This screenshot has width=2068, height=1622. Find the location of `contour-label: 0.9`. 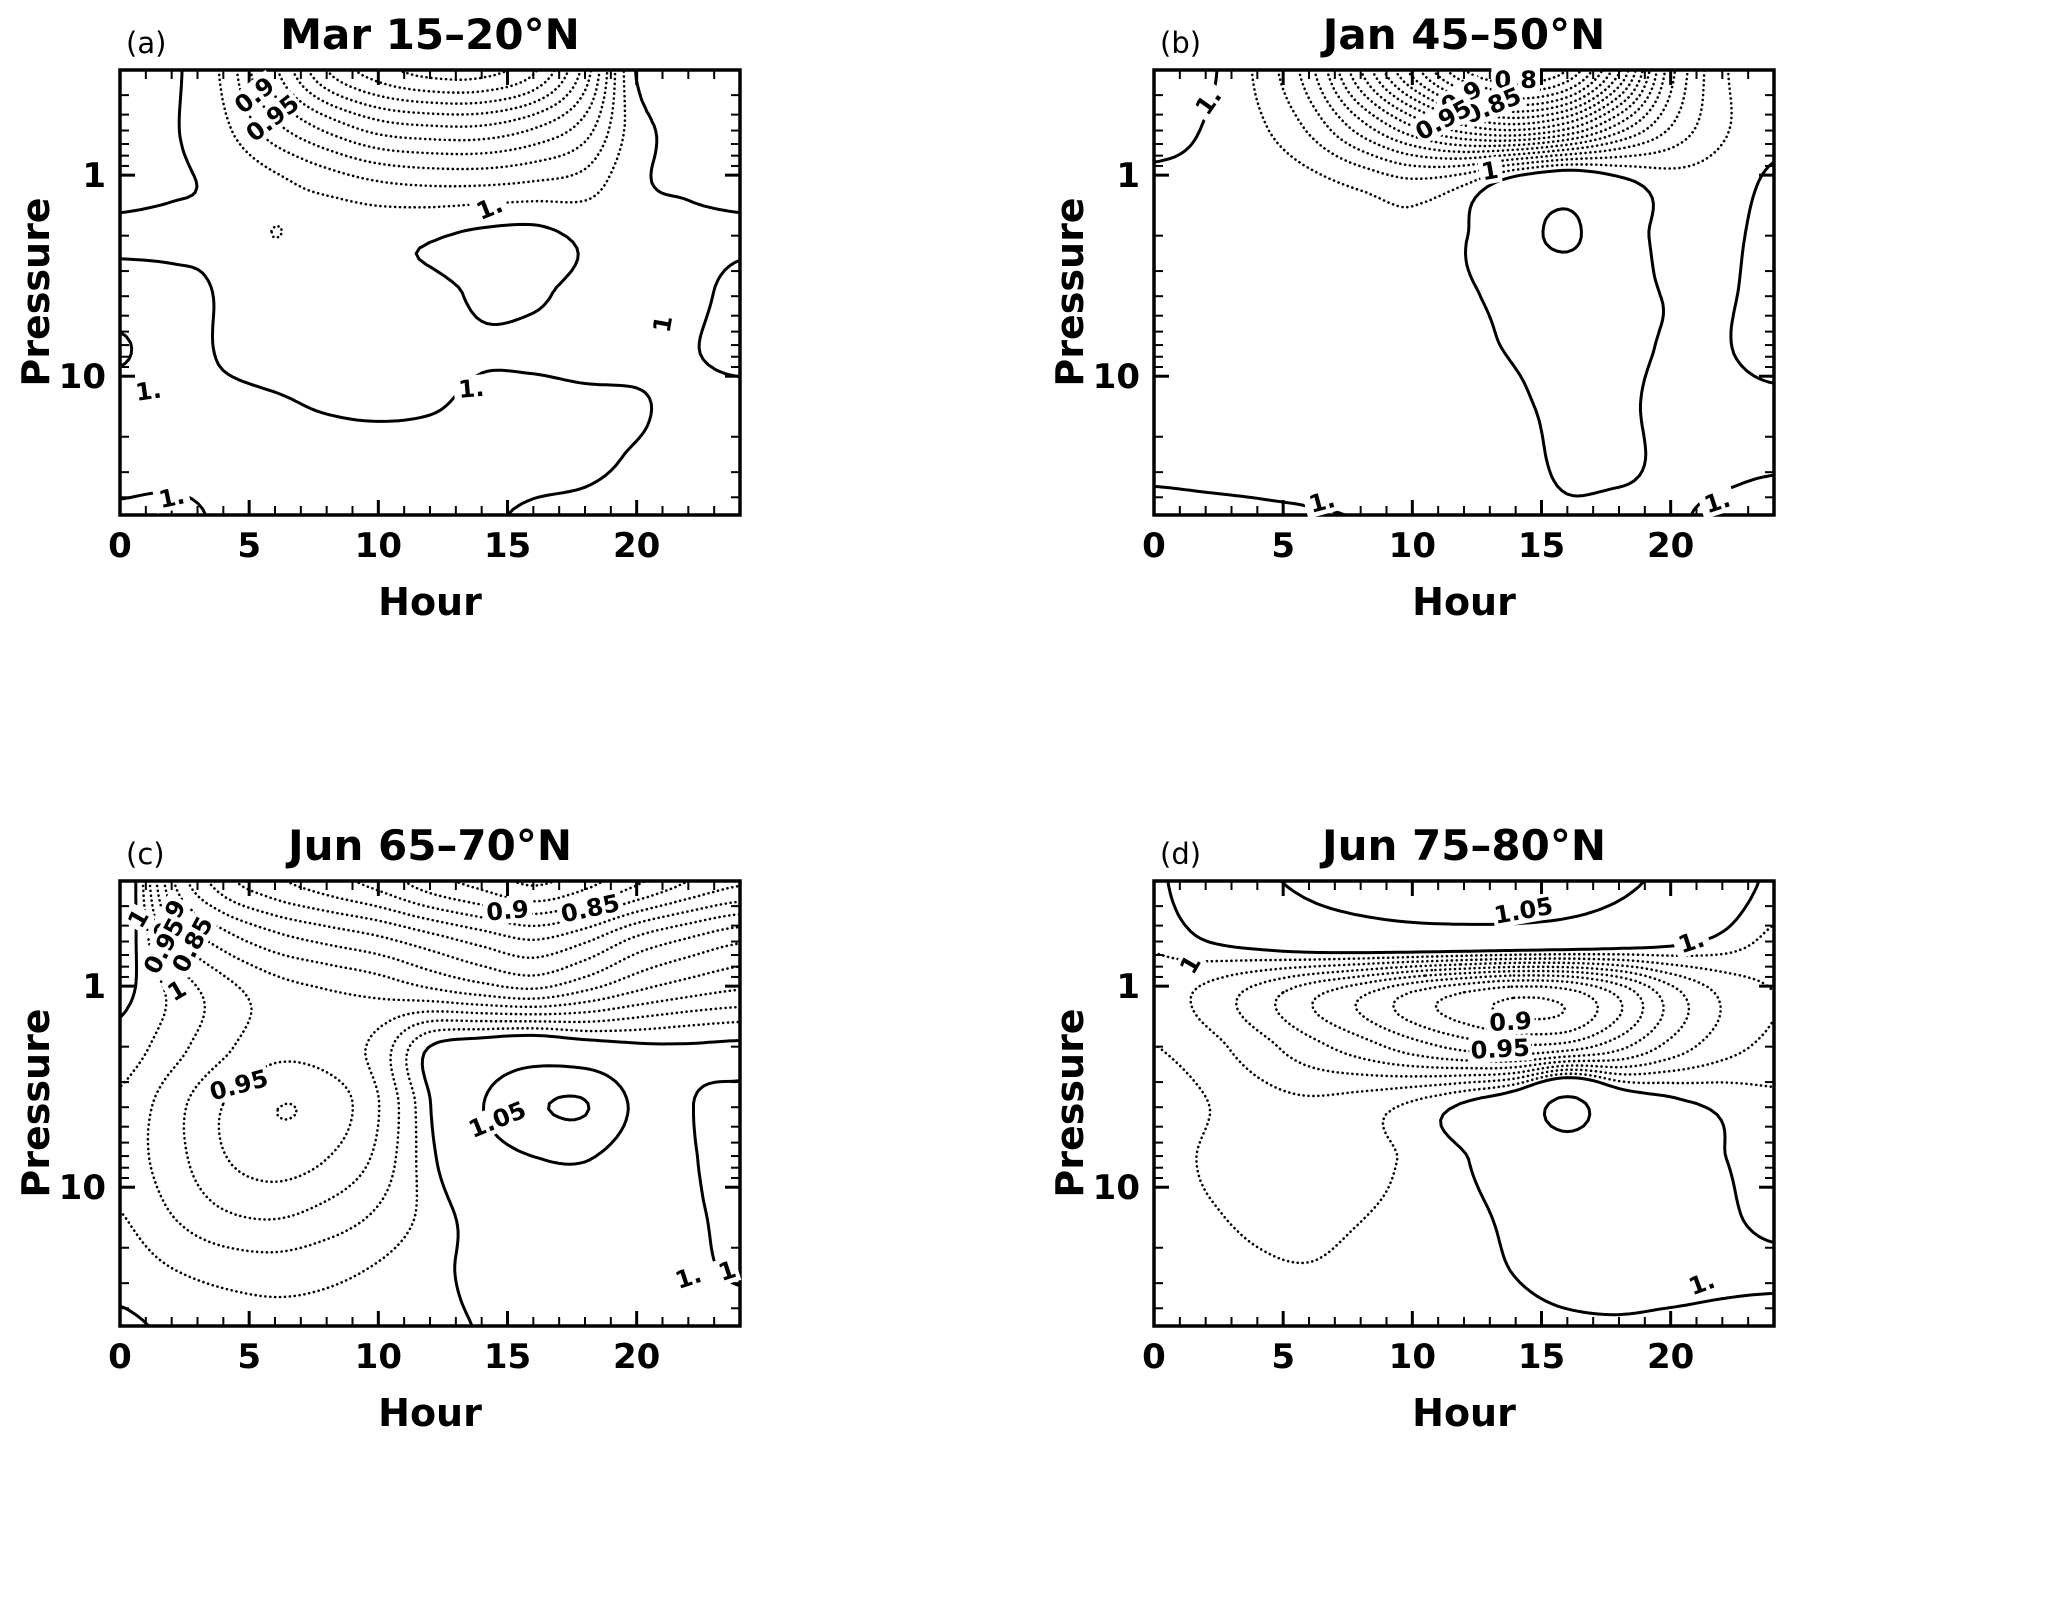

contour-label: 0.9 is located at coordinates (1510, 1022).